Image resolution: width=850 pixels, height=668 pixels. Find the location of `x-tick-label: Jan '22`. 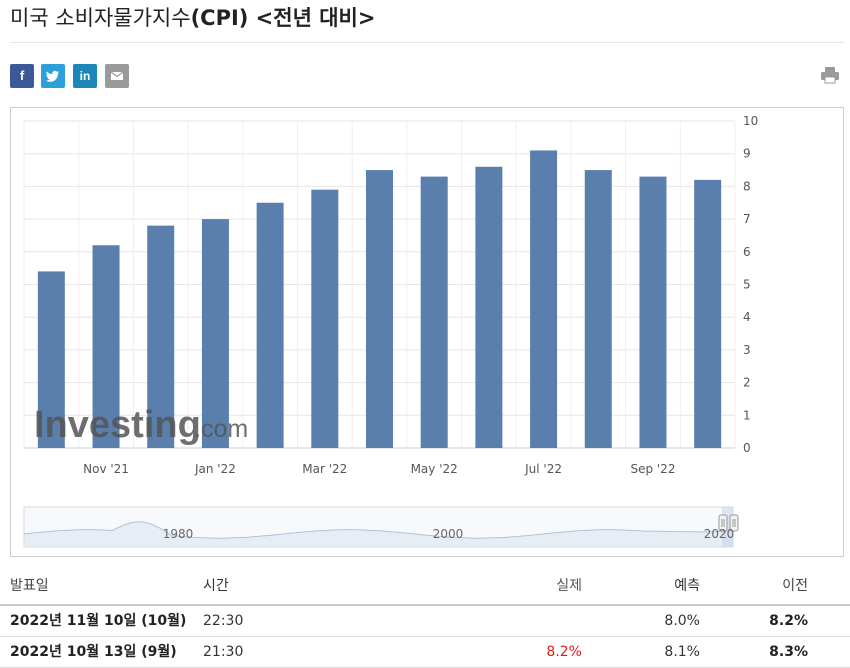

x-tick-label: Jan '22 is located at coordinates (215, 469).